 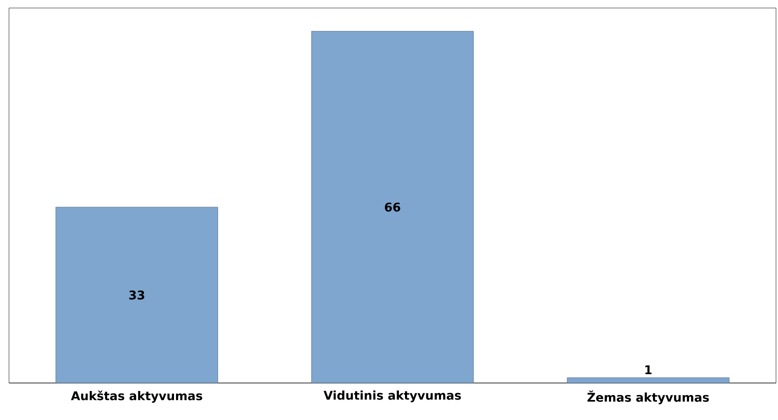 What do you see at coordinates (648, 397) in the screenshot?
I see `x-tick-label: Žemas aktyvumas` at bounding box center [648, 397].